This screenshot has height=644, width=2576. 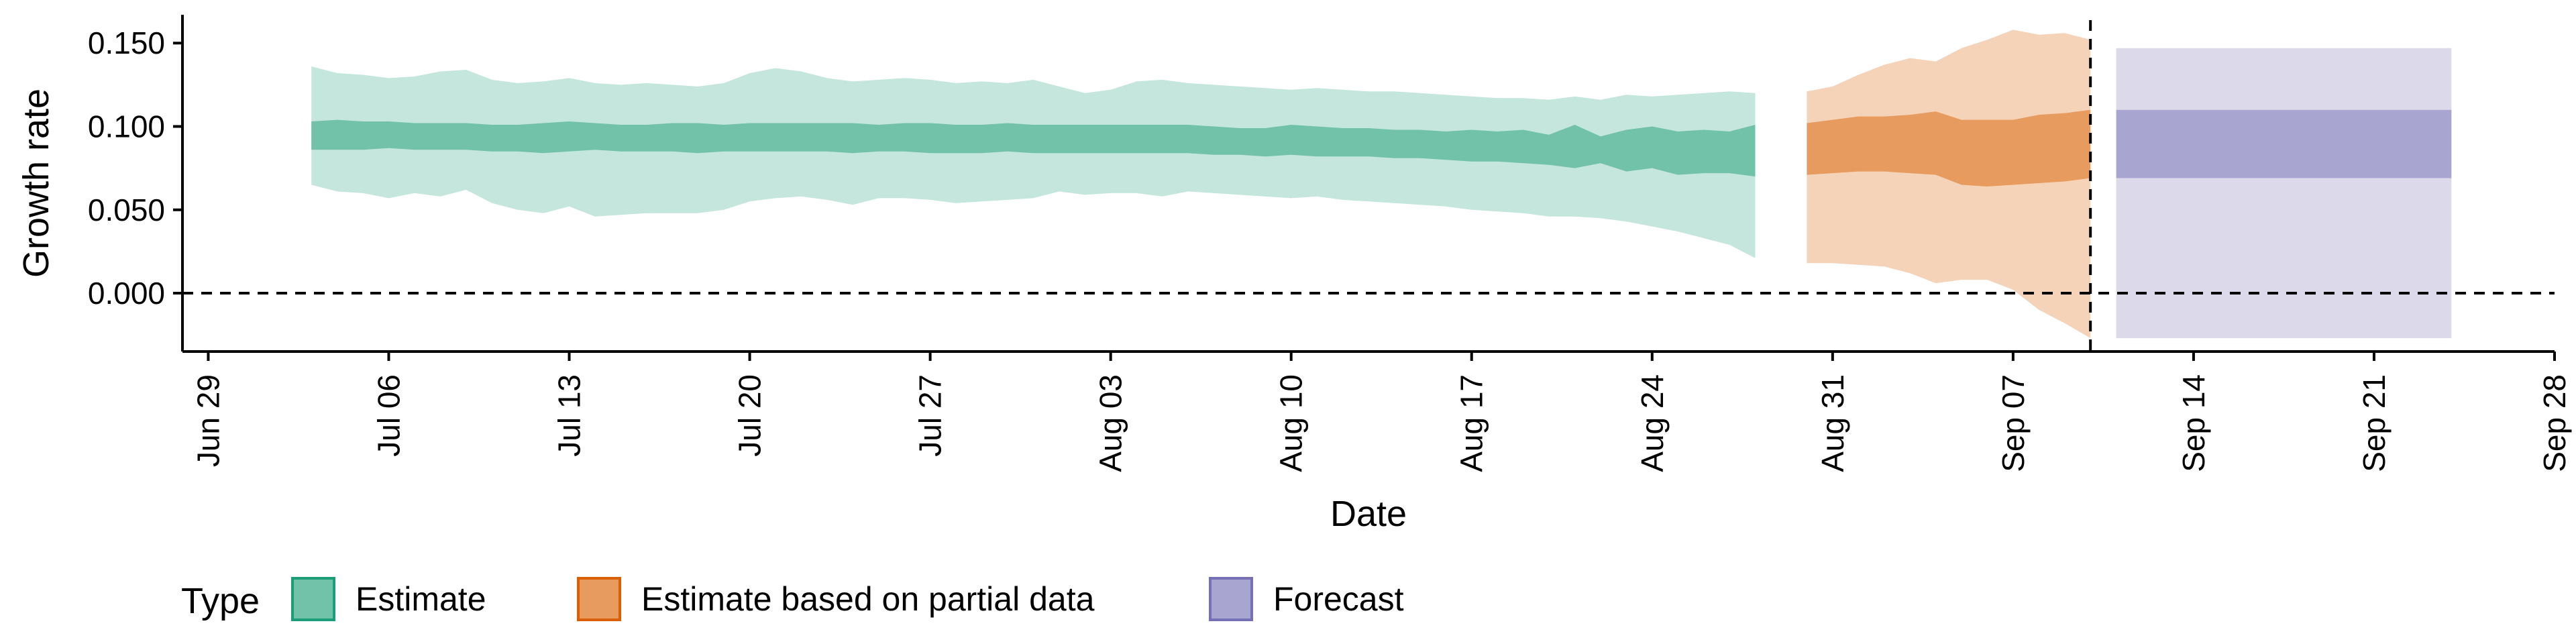 What do you see at coordinates (2554, 423) in the screenshot?
I see `x-tick-label: Sep 28` at bounding box center [2554, 423].